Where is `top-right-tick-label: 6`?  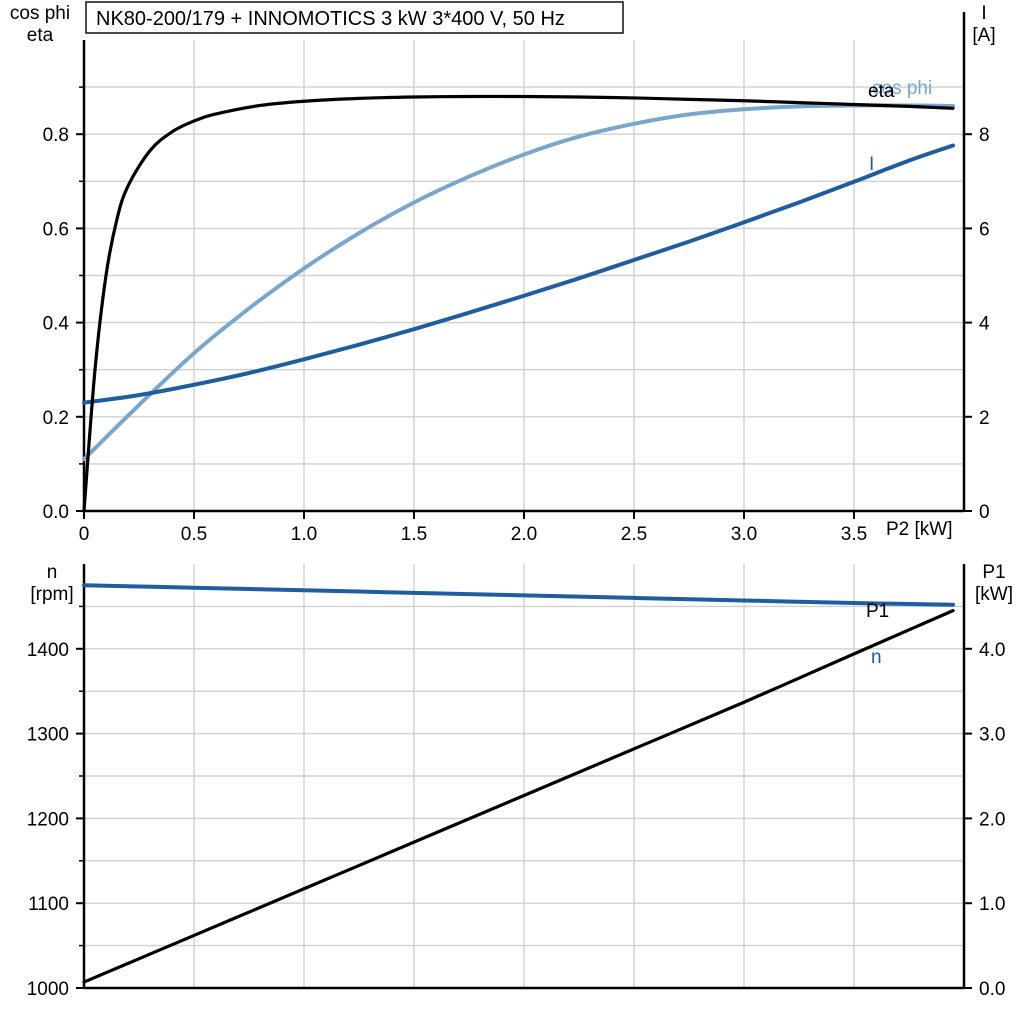
top-right-tick-label: 6 is located at coordinates (984, 229).